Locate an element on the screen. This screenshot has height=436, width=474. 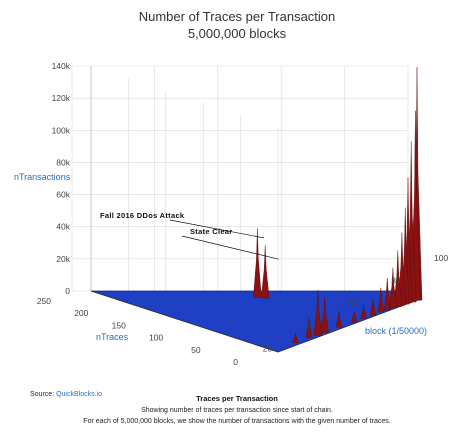
x-tick-label: 80 is located at coordinates (396, 281).